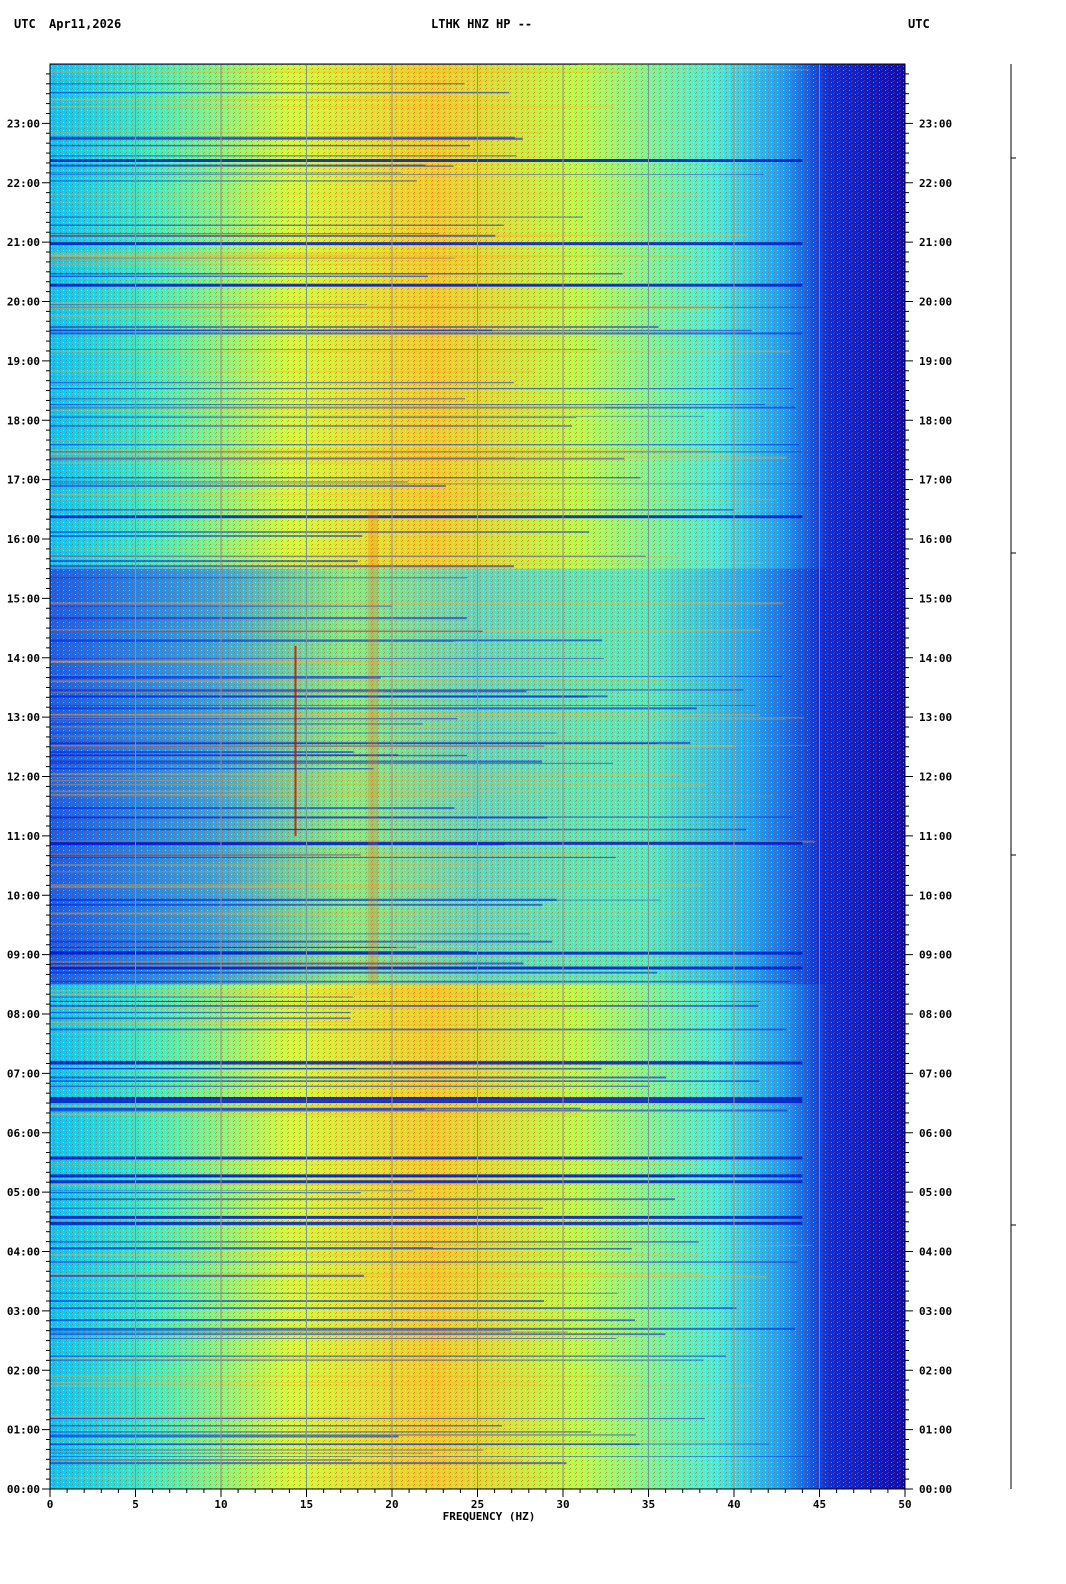 The height and width of the screenshot is (1584, 1066). Describe the element at coordinates (935, 539) in the screenshot. I see `y-tick-label-right-16: 16:00` at that location.